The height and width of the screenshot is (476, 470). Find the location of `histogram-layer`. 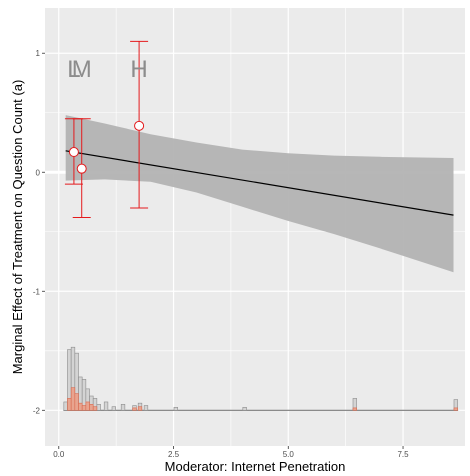

histogram-layer is located at coordinates (261, 378).